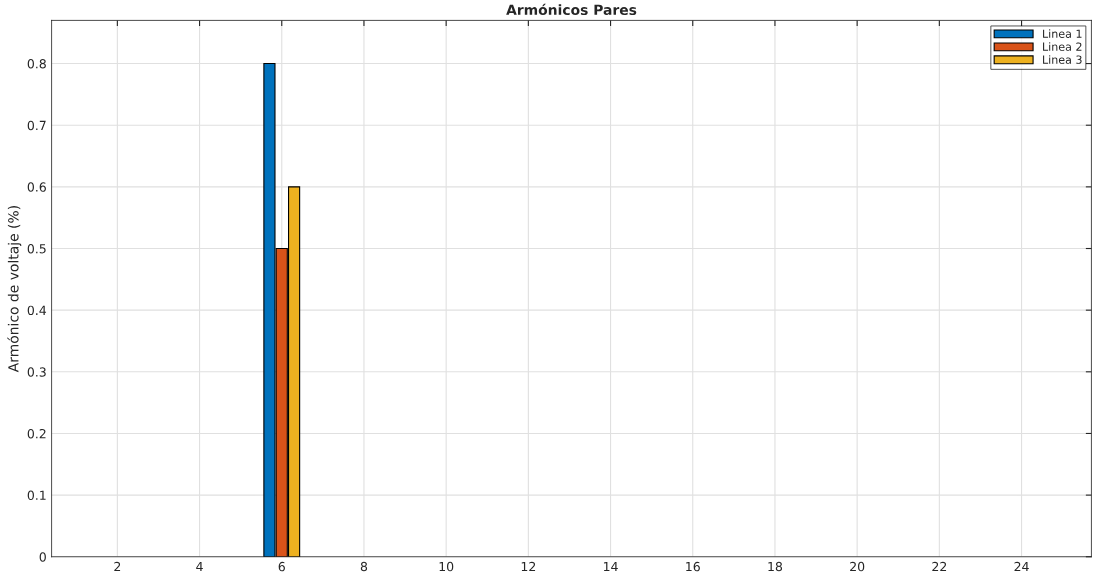 This screenshot has width=1098, height=583. What do you see at coordinates (281, 566) in the screenshot?
I see `x-tick-label: 6` at bounding box center [281, 566].